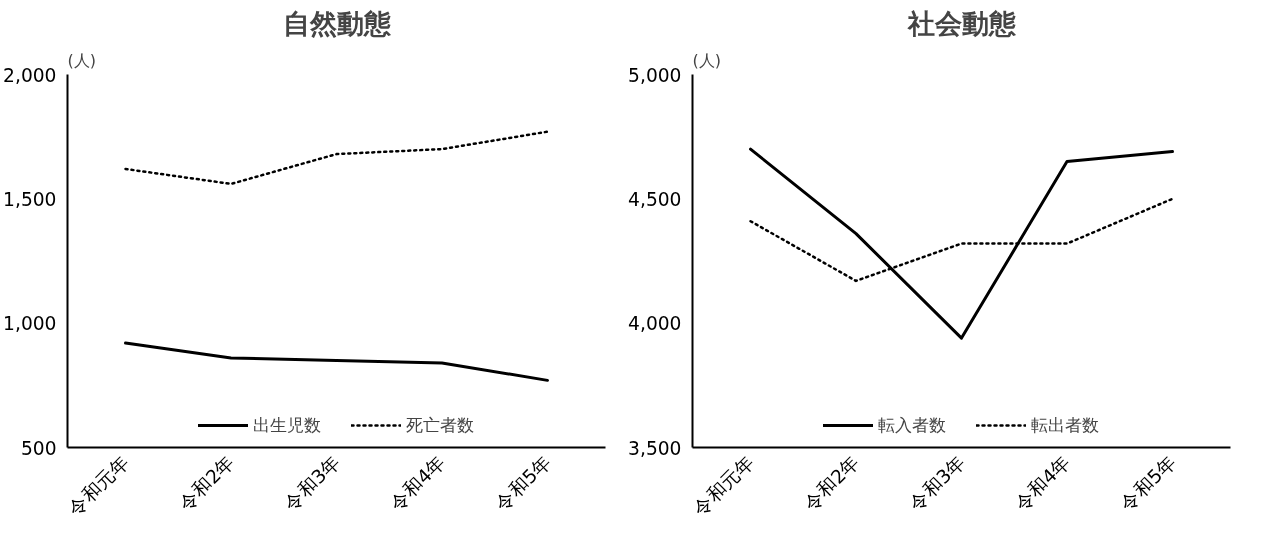 This screenshot has height=550, width=1280. I want to click on legend-label: 出生児数, so click(287, 425).